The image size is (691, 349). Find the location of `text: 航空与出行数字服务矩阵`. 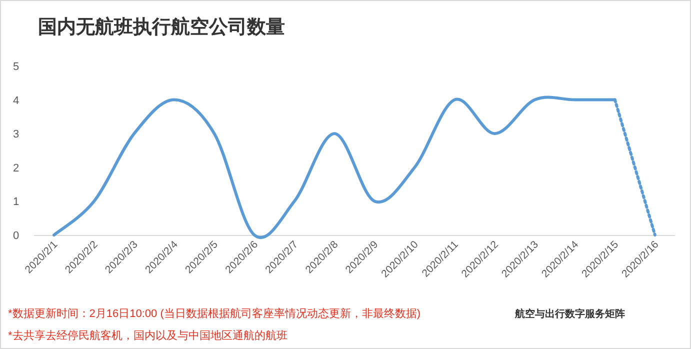

text: 航空与出行数字服务矩阵 is located at coordinates (569, 314).